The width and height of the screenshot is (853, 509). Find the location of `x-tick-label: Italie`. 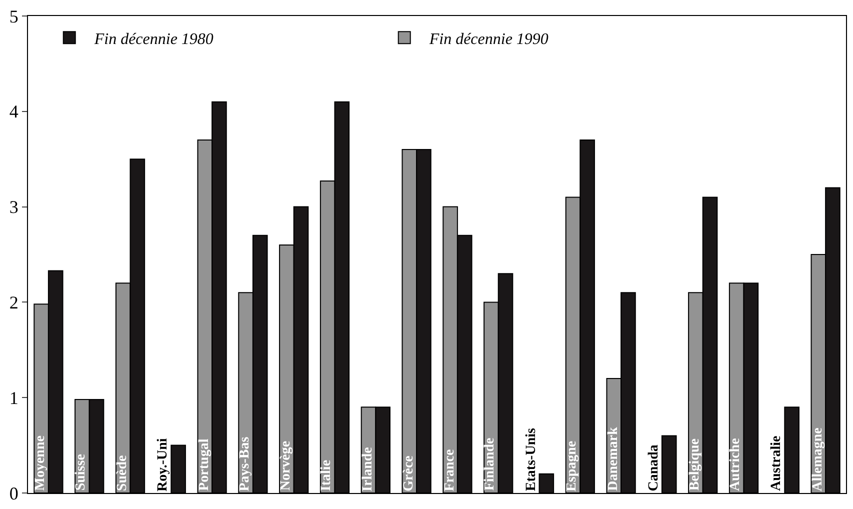

x-tick-label: Italie is located at coordinates (326, 476).